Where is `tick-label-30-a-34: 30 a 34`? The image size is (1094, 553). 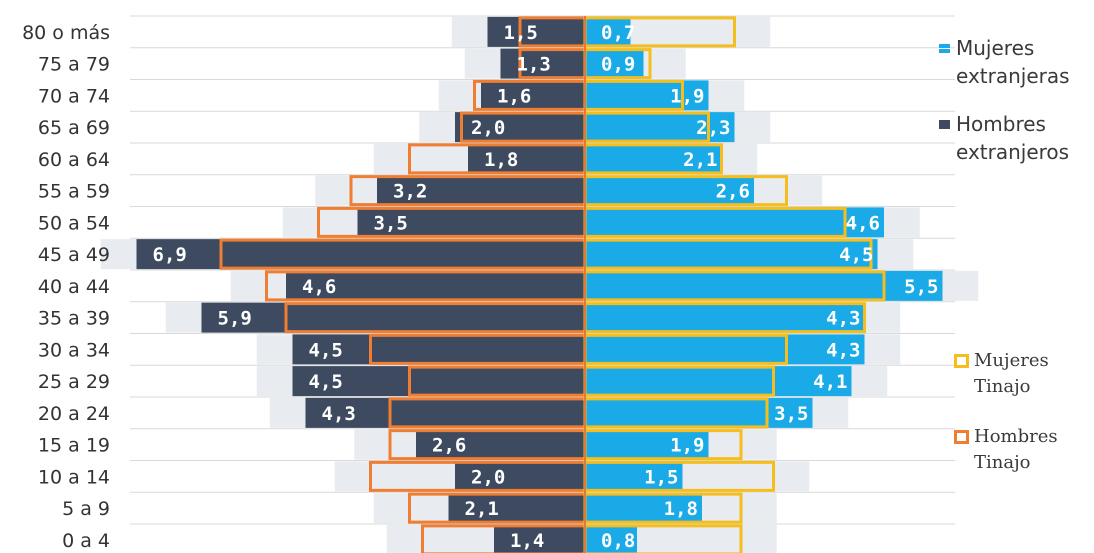 tick-label-30-a-34: 30 a 34 is located at coordinates (74, 350).